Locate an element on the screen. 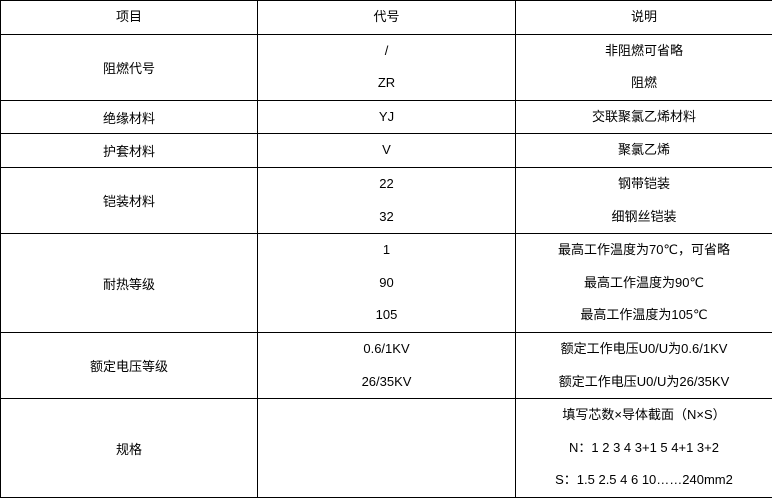 The width and height of the screenshot is (772, 498). desc-value: 交联聚氯乙烯材料 is located at coordinates (644, 117).